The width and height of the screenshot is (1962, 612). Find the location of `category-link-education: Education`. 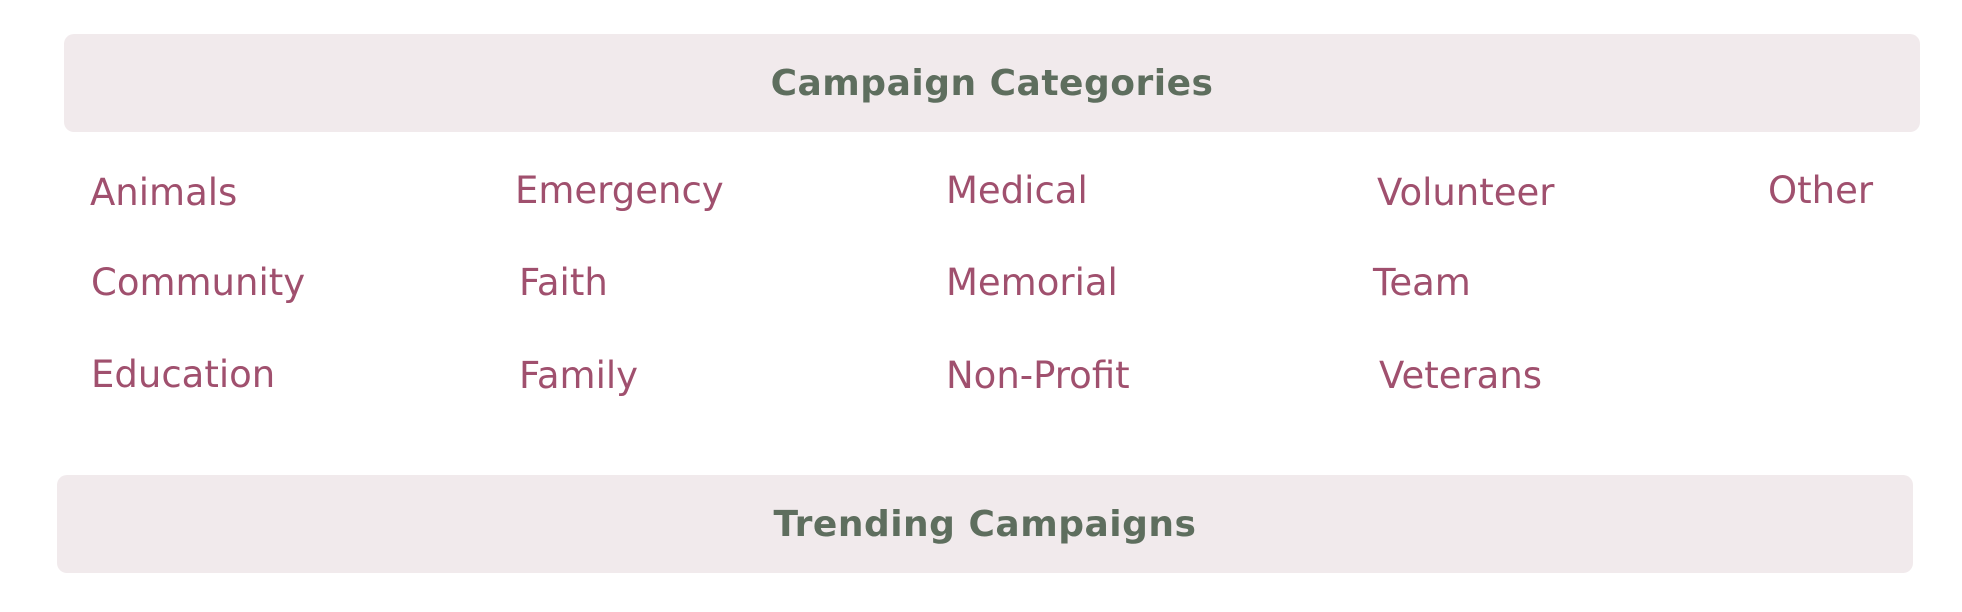

category-link-education: Education is located at coordinates (183, 374).